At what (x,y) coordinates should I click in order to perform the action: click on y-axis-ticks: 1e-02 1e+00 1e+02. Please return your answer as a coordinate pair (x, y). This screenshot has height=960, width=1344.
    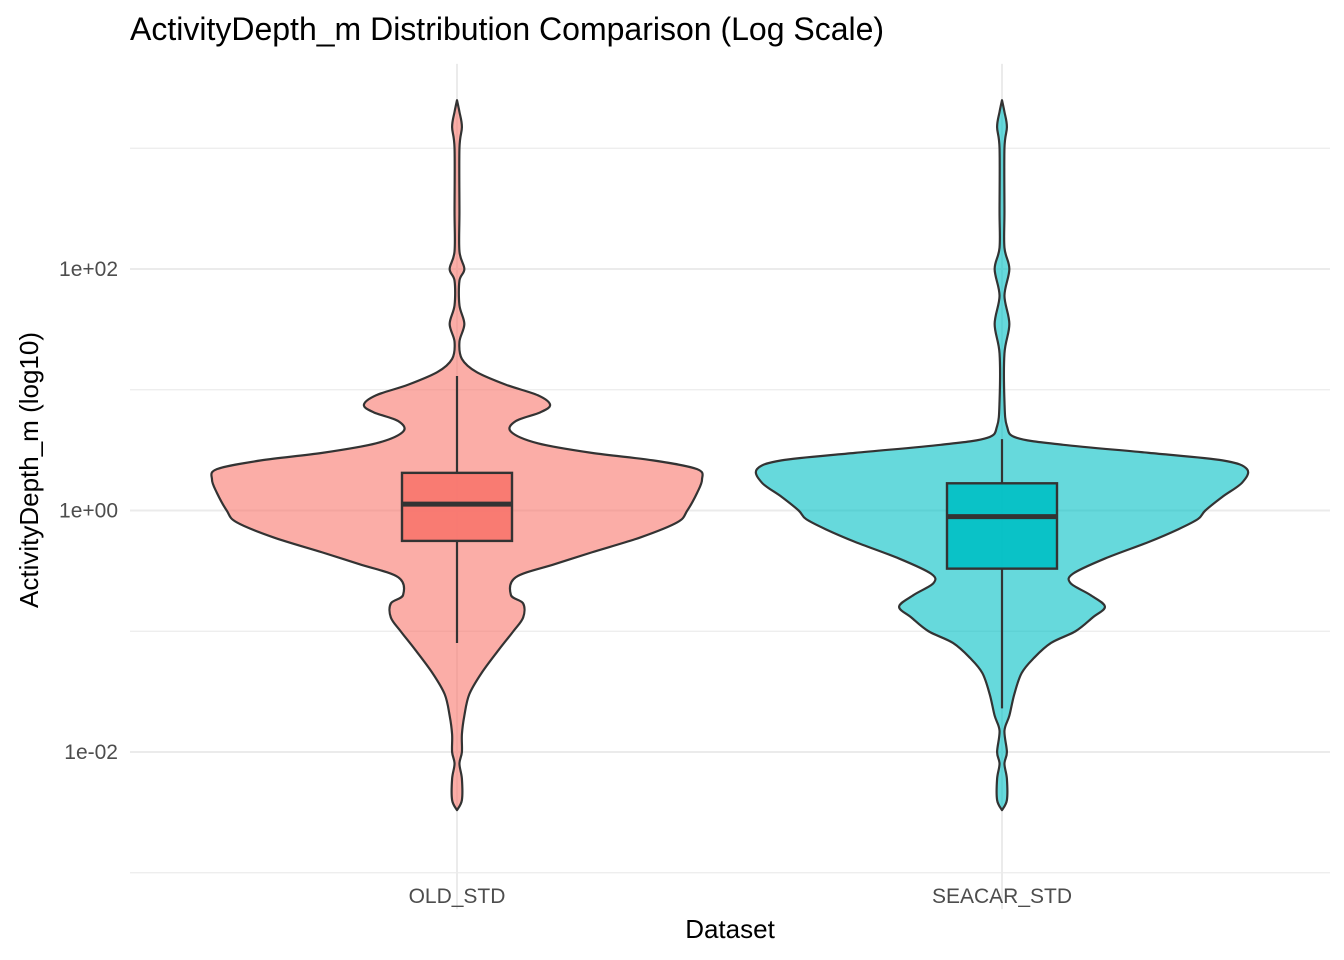
    Looking at the image, I should click on (88, 511).